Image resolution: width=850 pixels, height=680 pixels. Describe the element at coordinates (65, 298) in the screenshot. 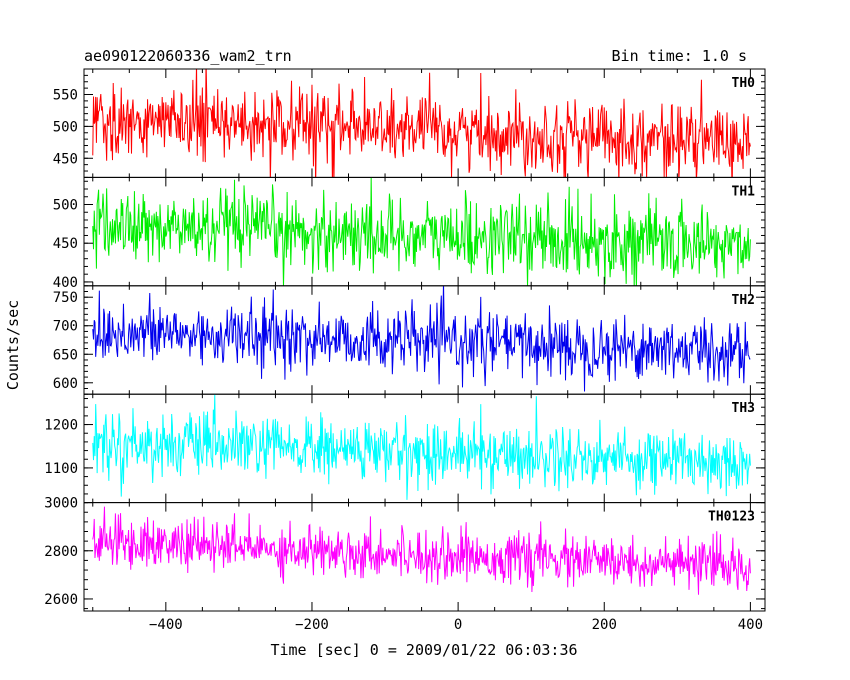

I see `y-tick-label: 750` at that location.